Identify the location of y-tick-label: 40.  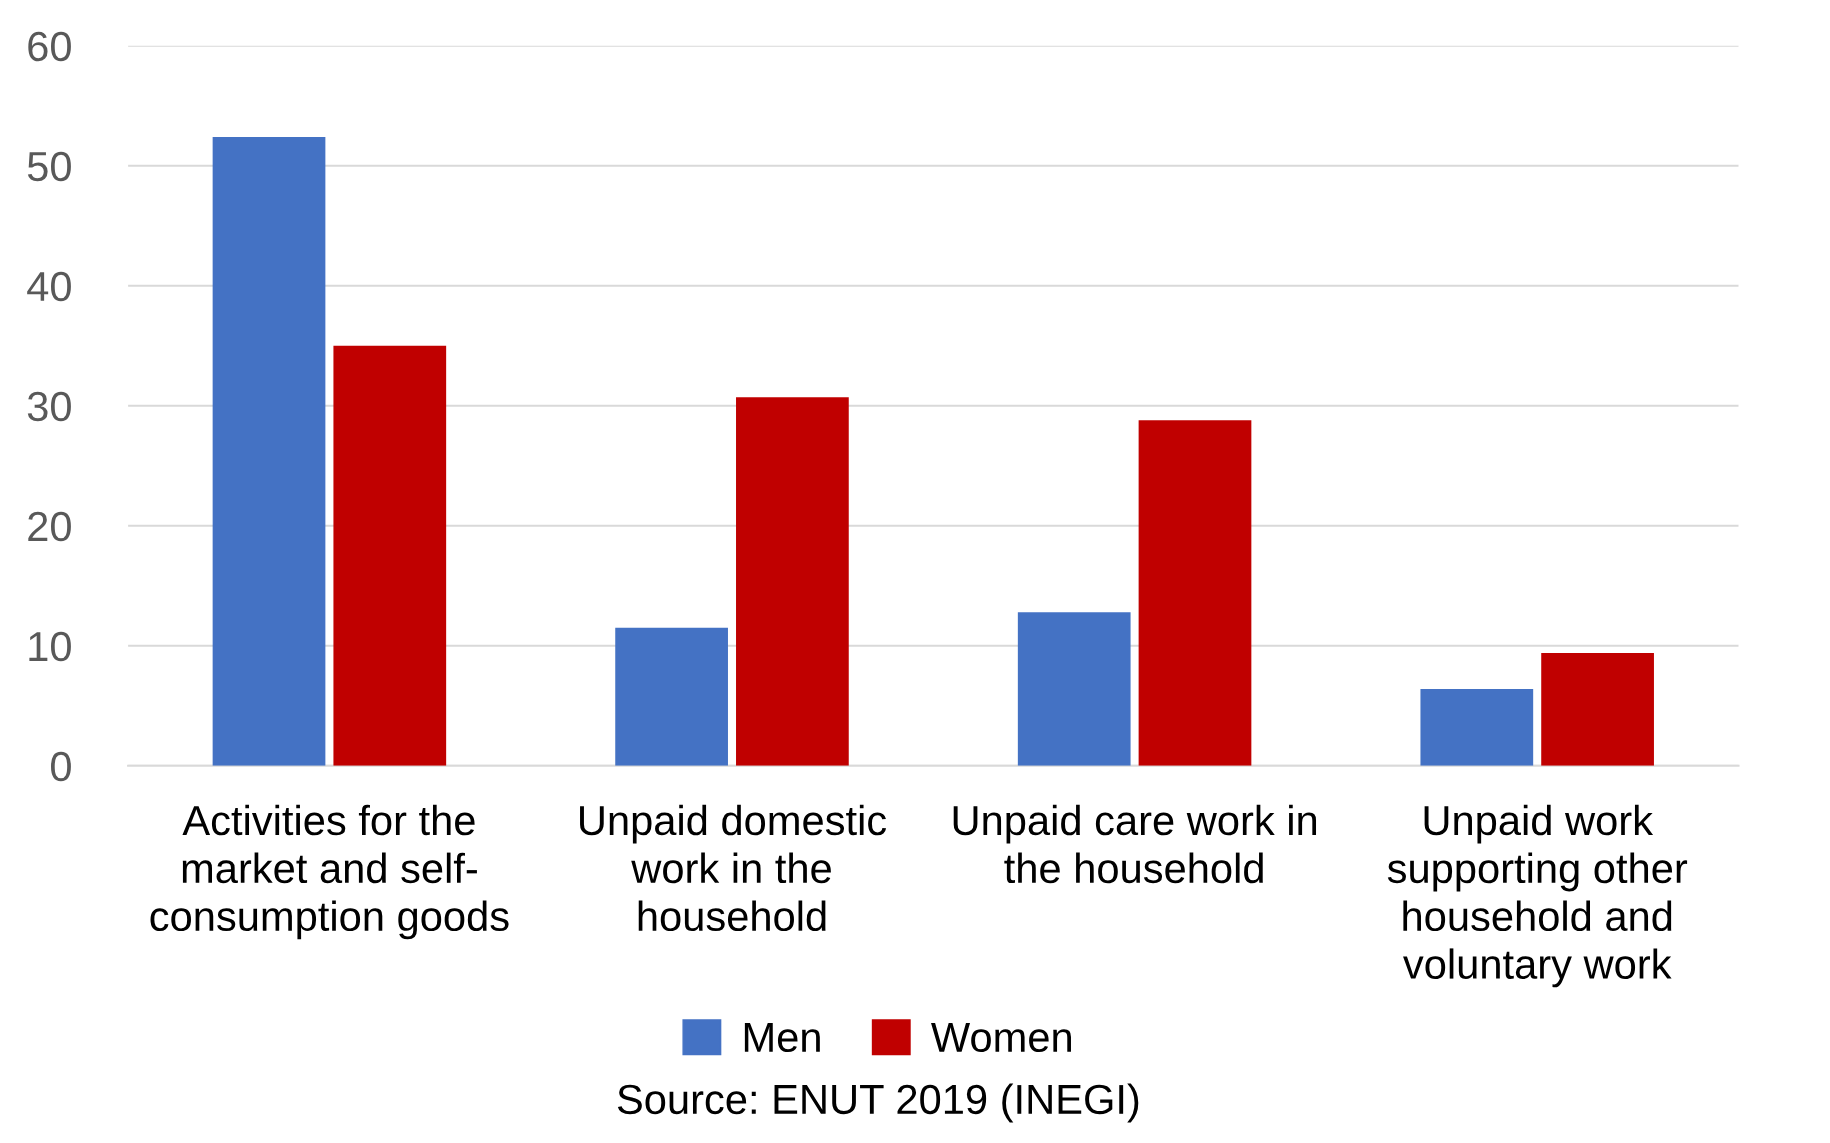
(49, 286).